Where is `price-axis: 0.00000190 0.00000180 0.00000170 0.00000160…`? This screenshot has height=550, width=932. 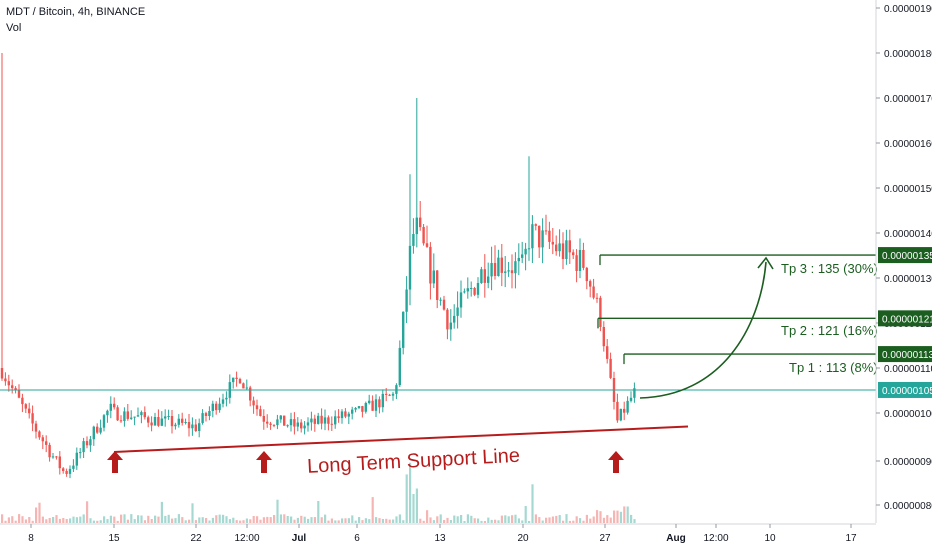 price-axis: 0.00000190 0.00000180 0.00000170 0.00000160… is located at coordinates (903, 261).